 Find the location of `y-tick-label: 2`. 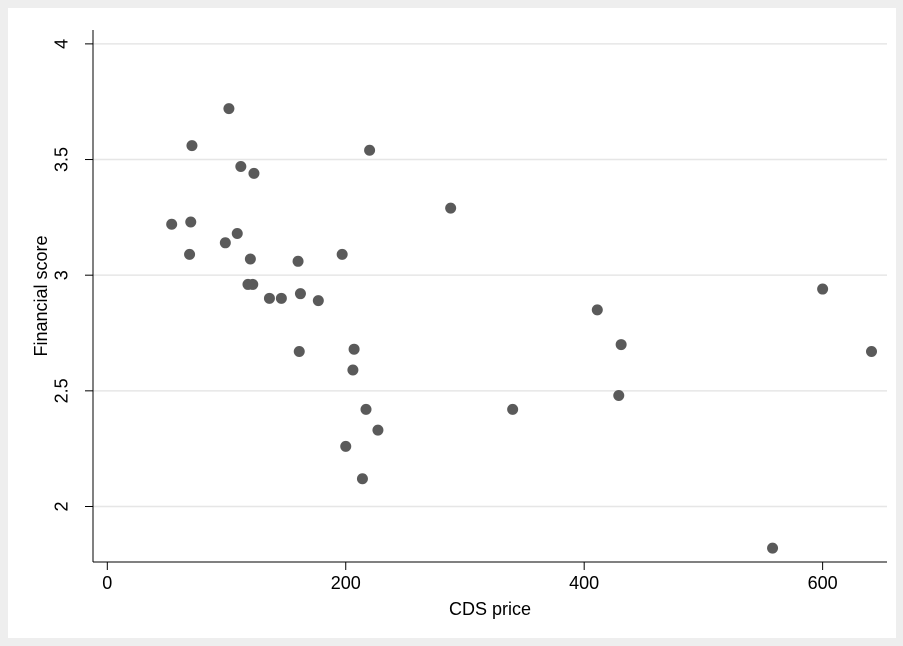

y-tick-label: 2 is located at coordinates (62, 506).